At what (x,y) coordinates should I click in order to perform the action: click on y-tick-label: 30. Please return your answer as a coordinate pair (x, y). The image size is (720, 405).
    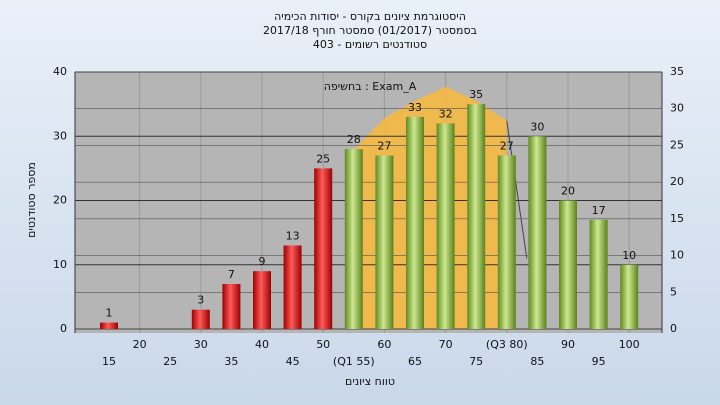
    Looking at the image, I should click on (60, 135).